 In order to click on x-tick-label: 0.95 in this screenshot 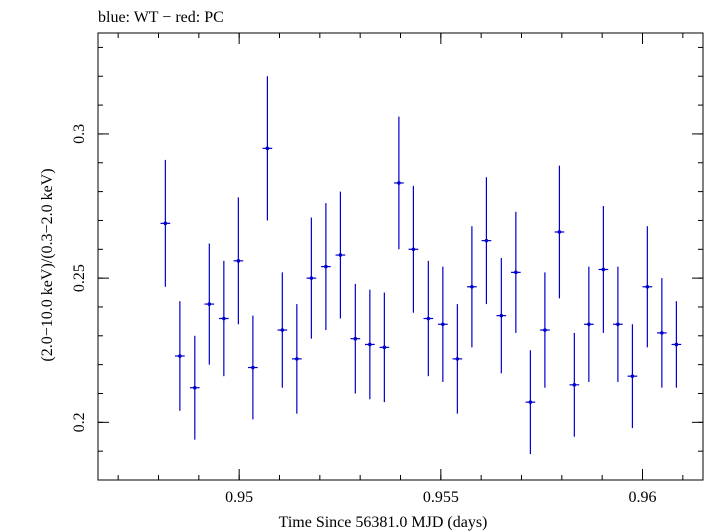, I will do `click(239, 497)`.